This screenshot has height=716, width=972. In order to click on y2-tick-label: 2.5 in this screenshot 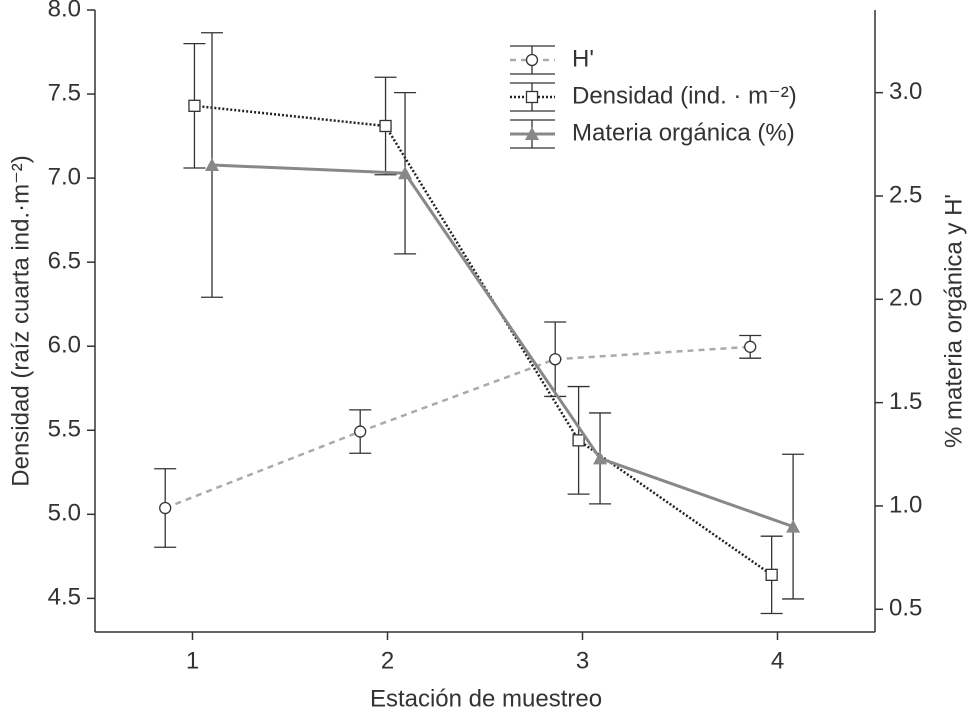, I will do `click(905, 194)`.